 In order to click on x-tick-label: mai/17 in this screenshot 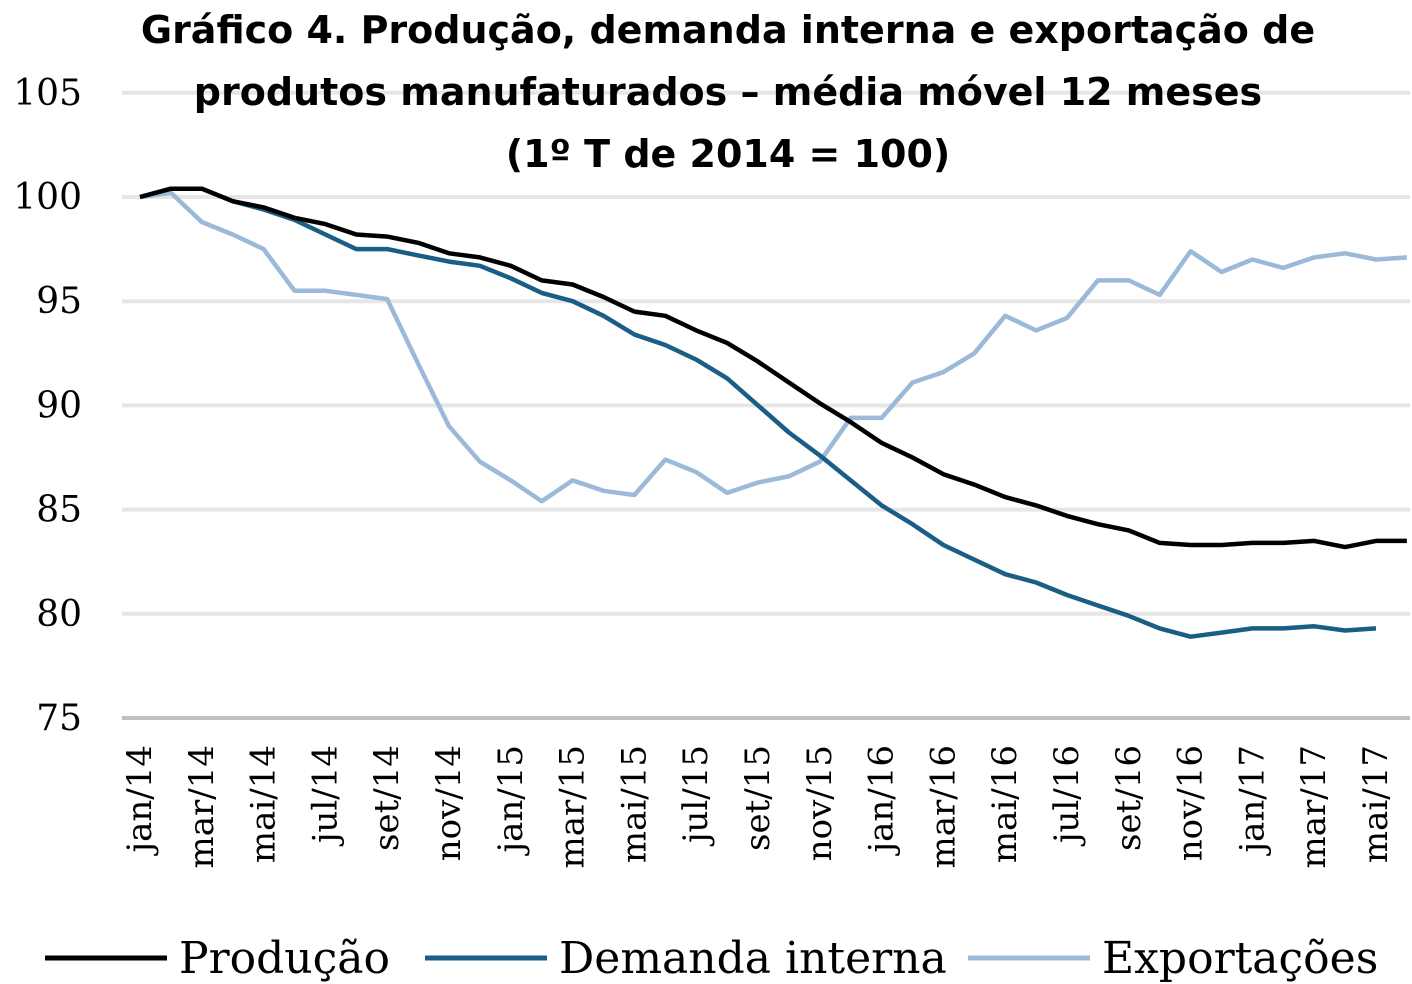, I will do `click(1376, 804)`.